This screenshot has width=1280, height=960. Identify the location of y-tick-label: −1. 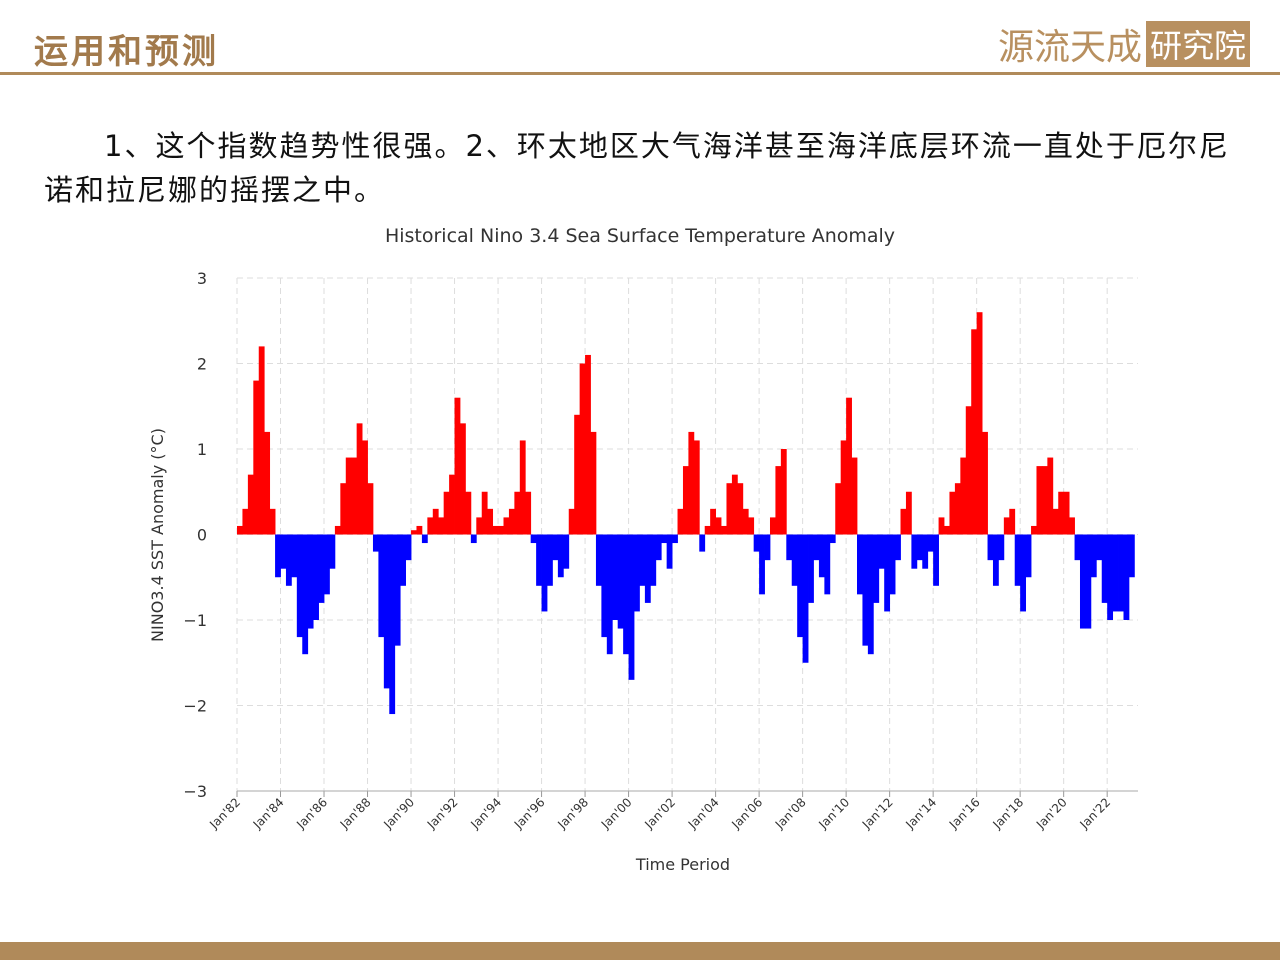
(195, 620).